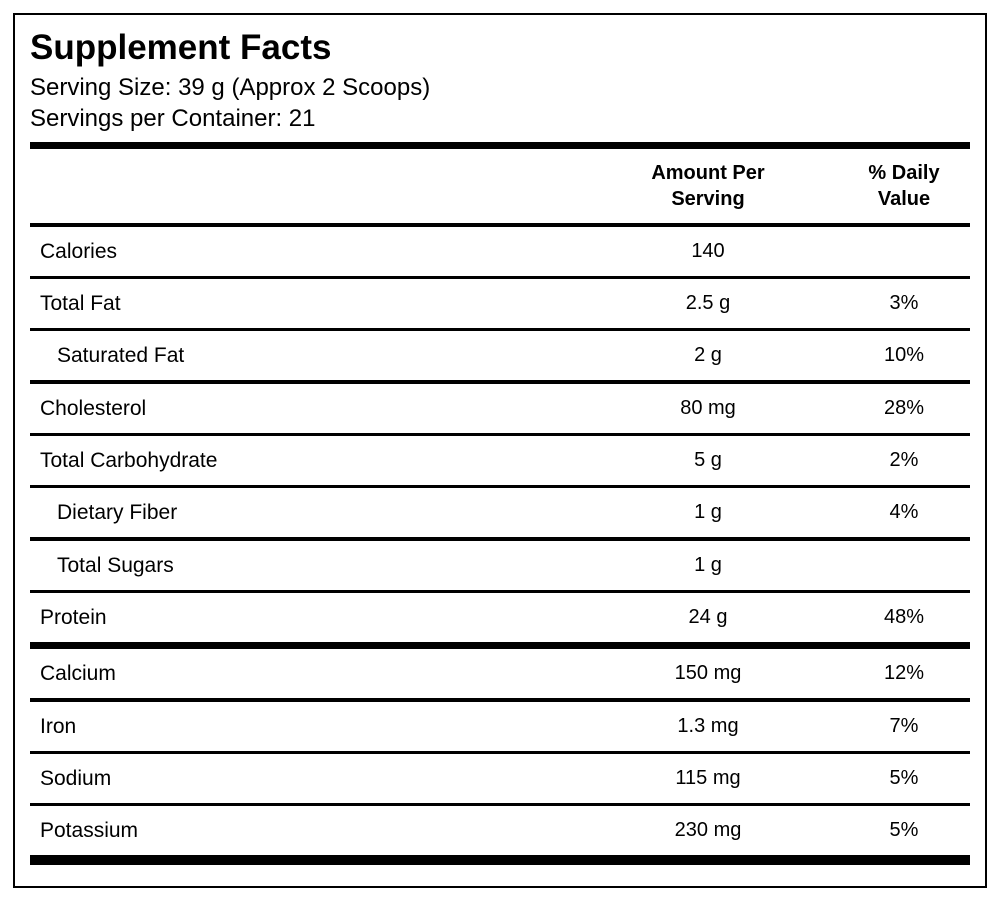 Image resolution: width=1000 pixels, height=903 pixels. Describe the element at coordinates (500, 251) in the screenshot. I see `table-row-calories: Calories 140` at that location.